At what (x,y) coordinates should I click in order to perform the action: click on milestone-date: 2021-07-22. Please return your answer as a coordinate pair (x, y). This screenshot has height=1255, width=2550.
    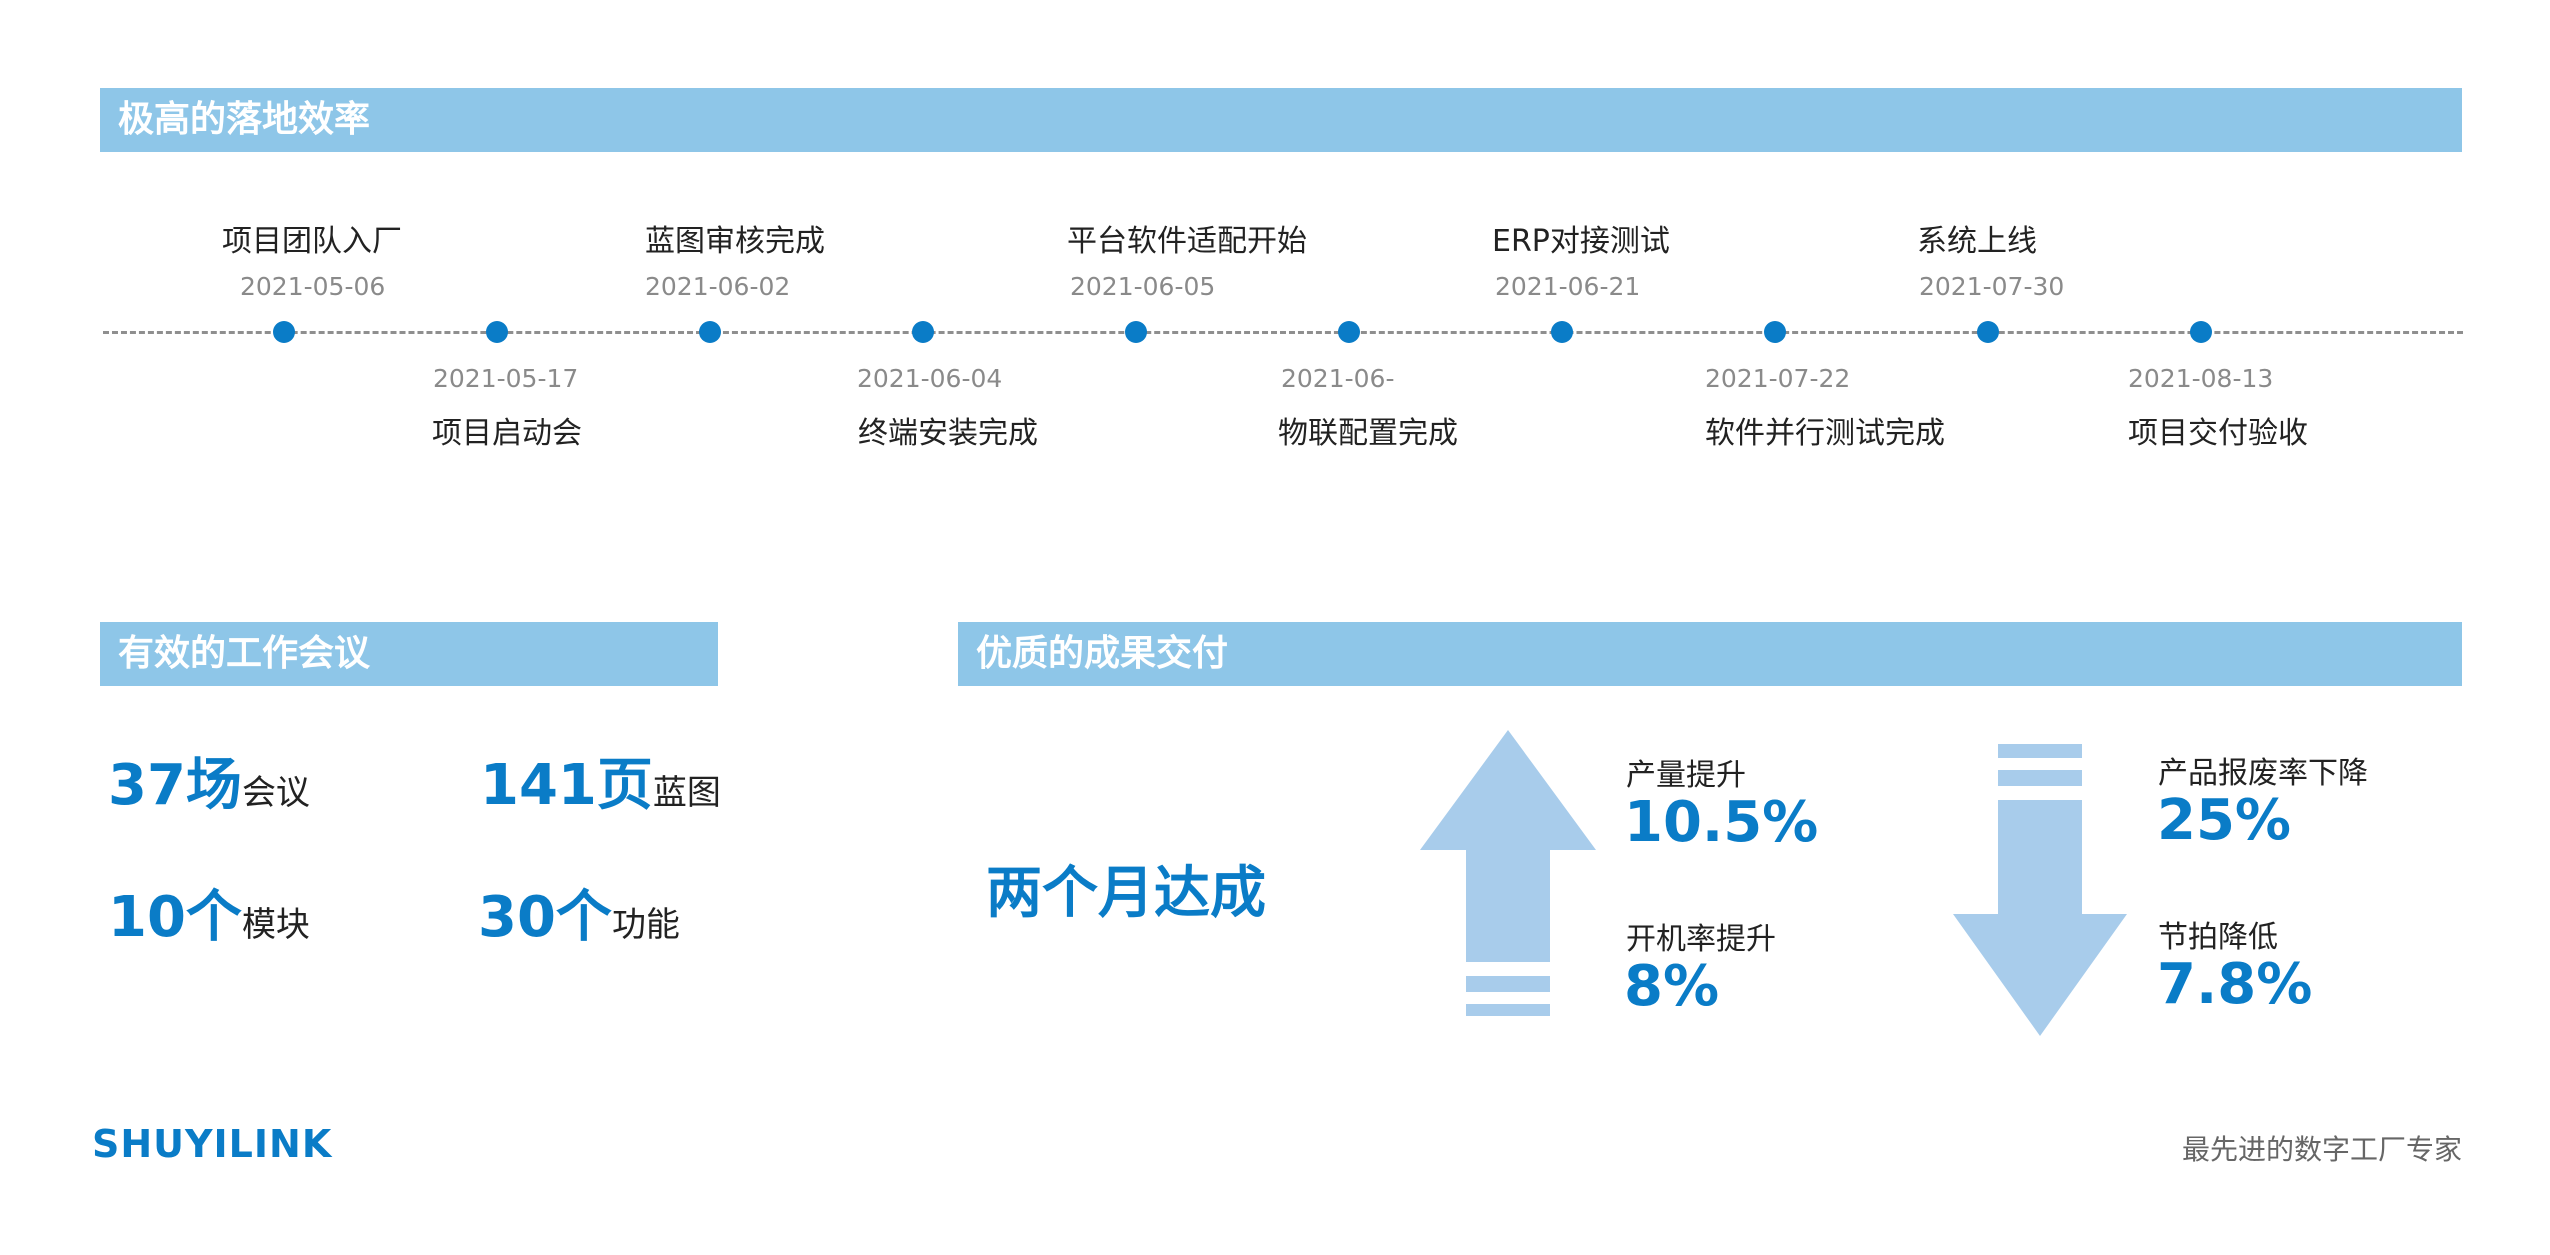
    Looking at the image, I should click on (1778, 378).